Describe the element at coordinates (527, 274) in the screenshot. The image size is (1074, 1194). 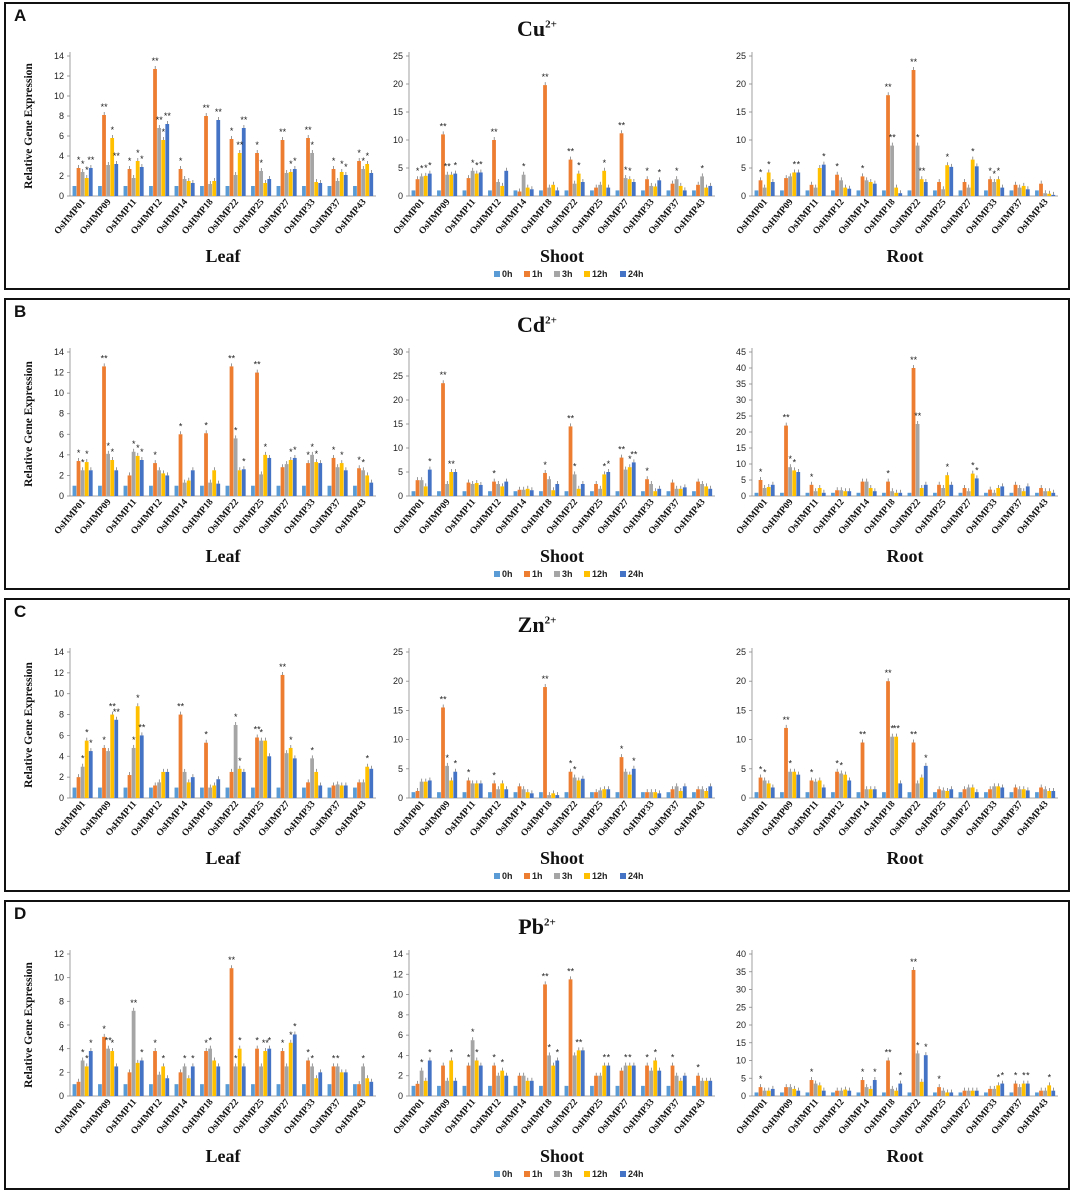
I see `legend-swatch-1h` at that location.